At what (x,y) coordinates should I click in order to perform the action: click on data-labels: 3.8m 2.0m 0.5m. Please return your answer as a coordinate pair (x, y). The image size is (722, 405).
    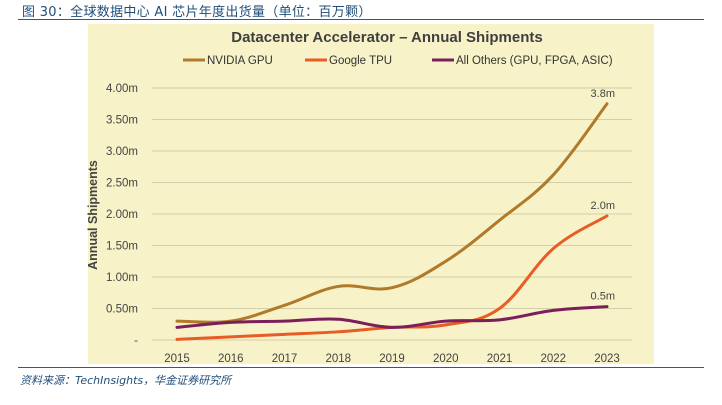
    Looking at the image, I should click on (603, 195).